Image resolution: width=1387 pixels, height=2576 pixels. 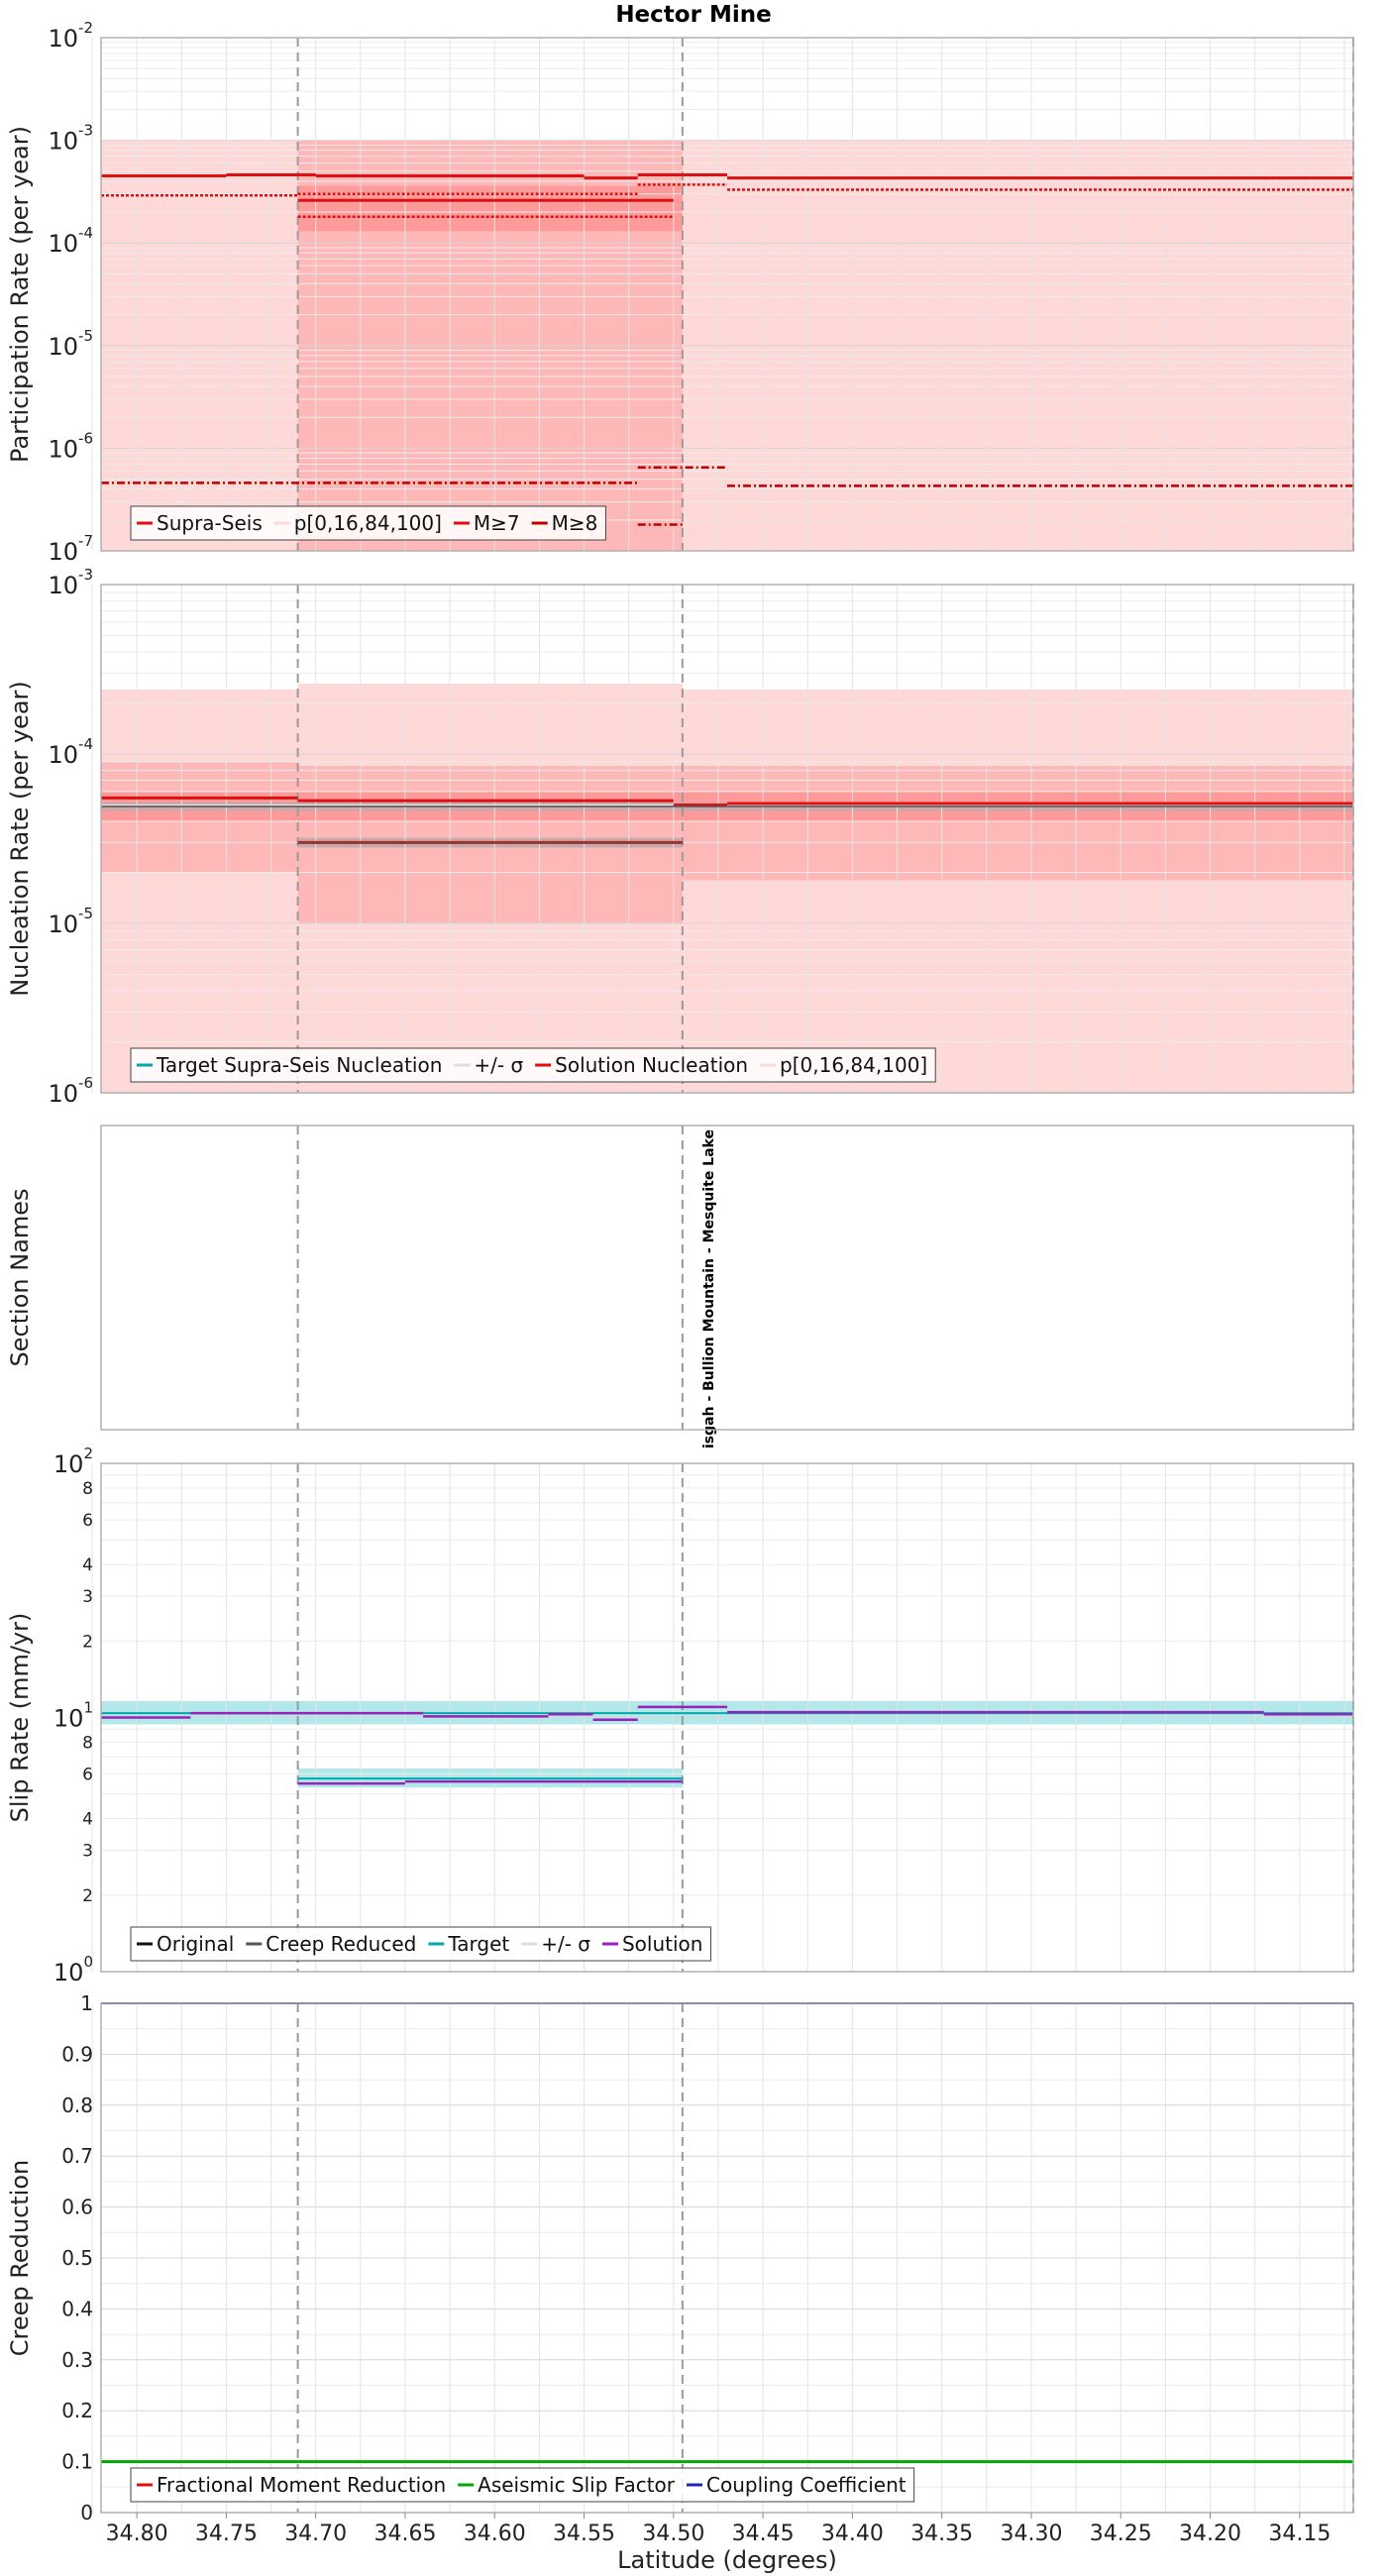 I want to click on legend-entry: Target Supra-Seis Nucleation, so click(x=299, y=1065).